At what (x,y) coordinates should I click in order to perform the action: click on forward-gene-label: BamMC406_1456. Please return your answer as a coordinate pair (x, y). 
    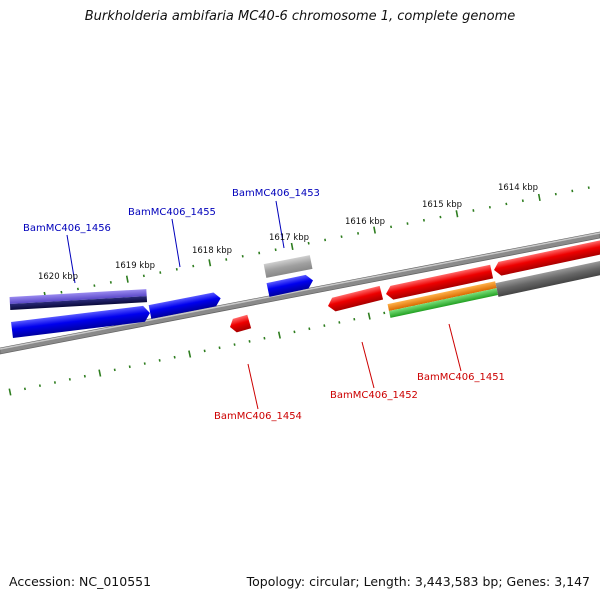
    Looking at the image, I should click on (67, 228).